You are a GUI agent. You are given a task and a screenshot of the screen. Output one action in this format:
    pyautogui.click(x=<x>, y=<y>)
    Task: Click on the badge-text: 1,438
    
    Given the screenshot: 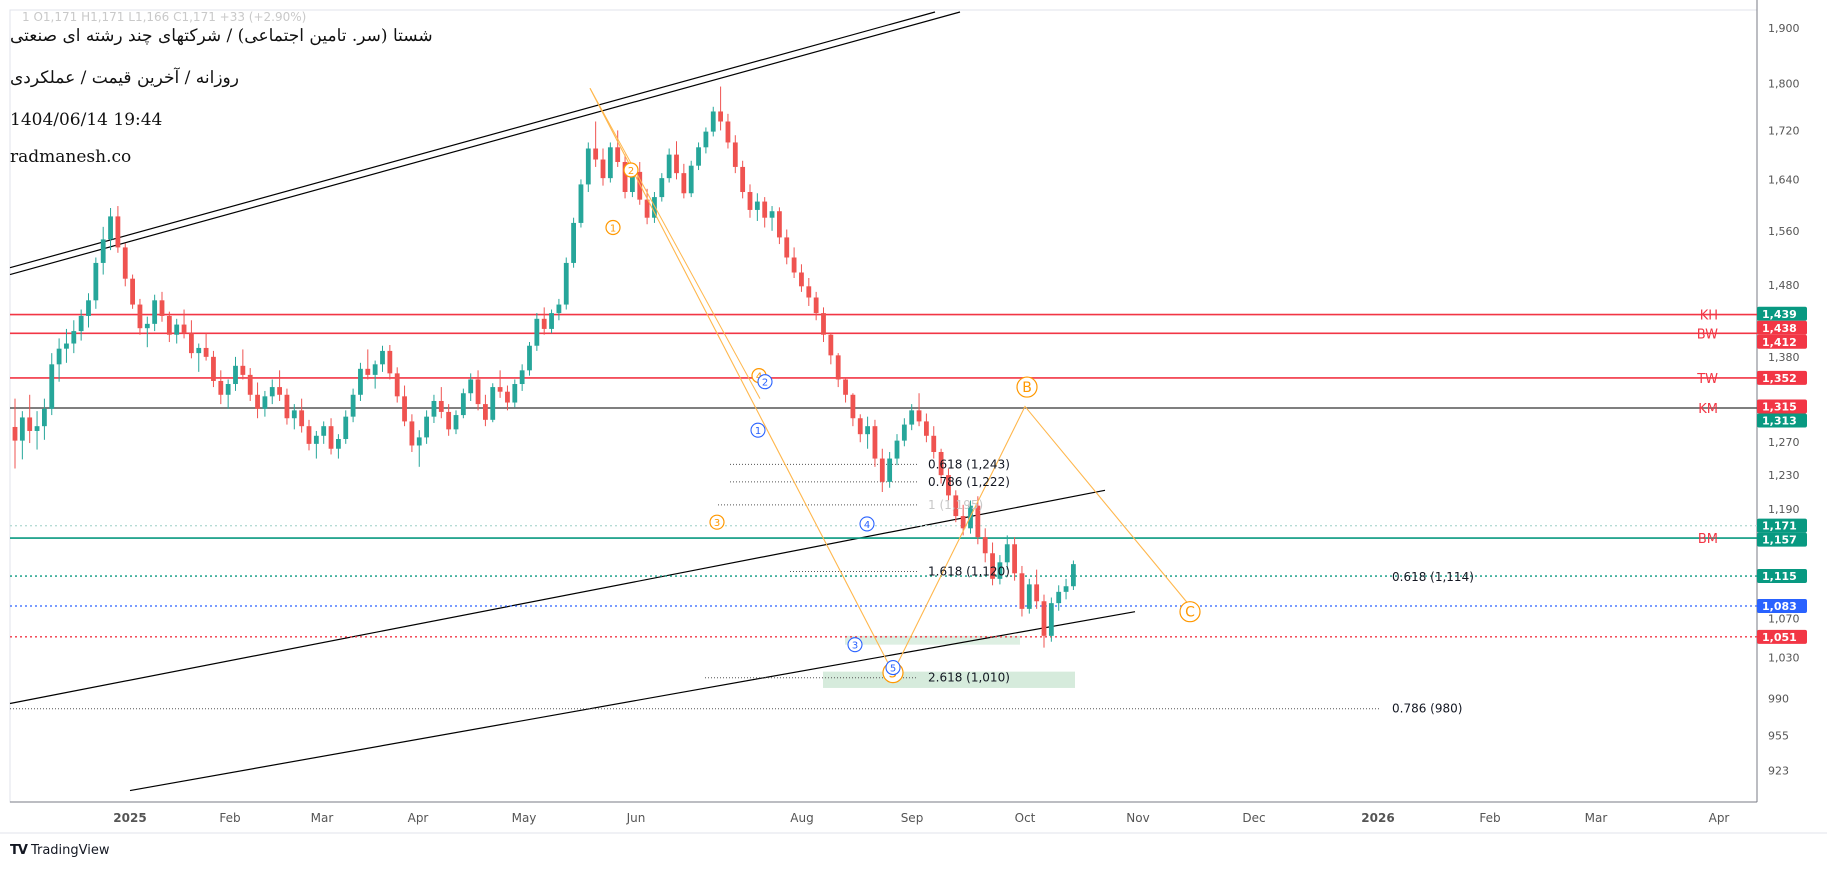 What is the action you would take?
    pyautogui.click(x=1779, y=328)
    